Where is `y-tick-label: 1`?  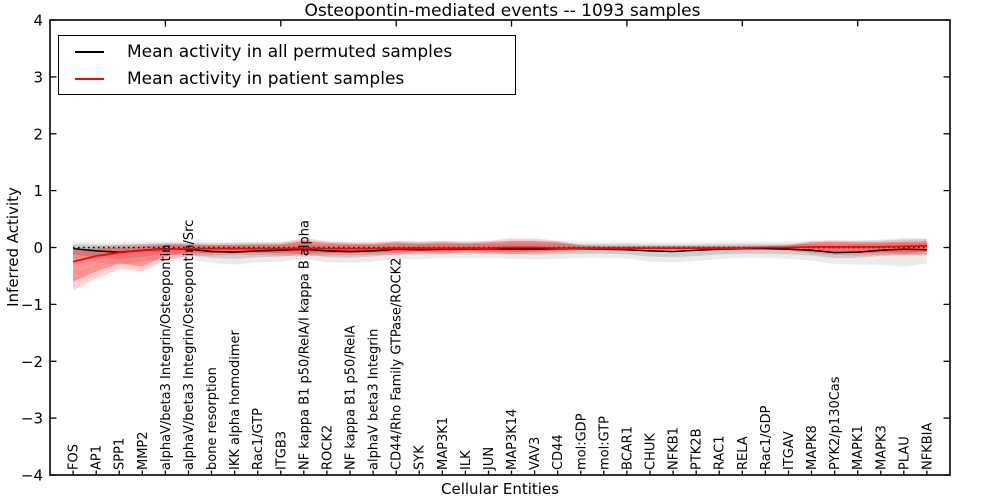
y-tick-label: 1 is located at coordinates (38, 191).